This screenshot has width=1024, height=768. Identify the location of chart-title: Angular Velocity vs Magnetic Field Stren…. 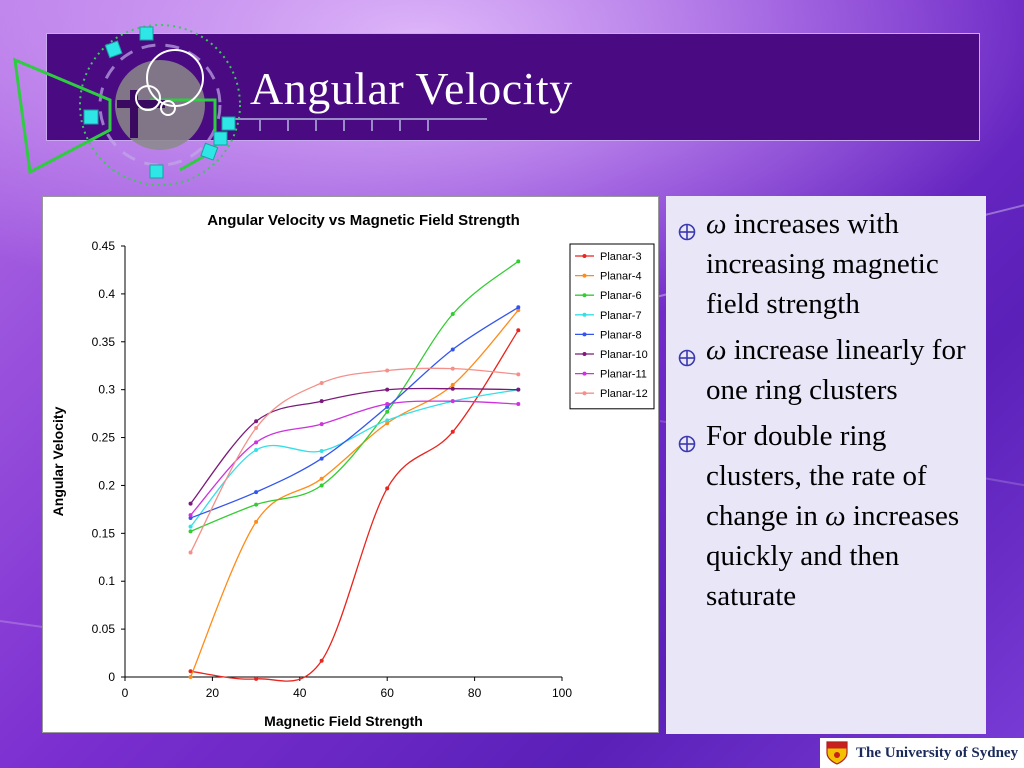
(363, 220).